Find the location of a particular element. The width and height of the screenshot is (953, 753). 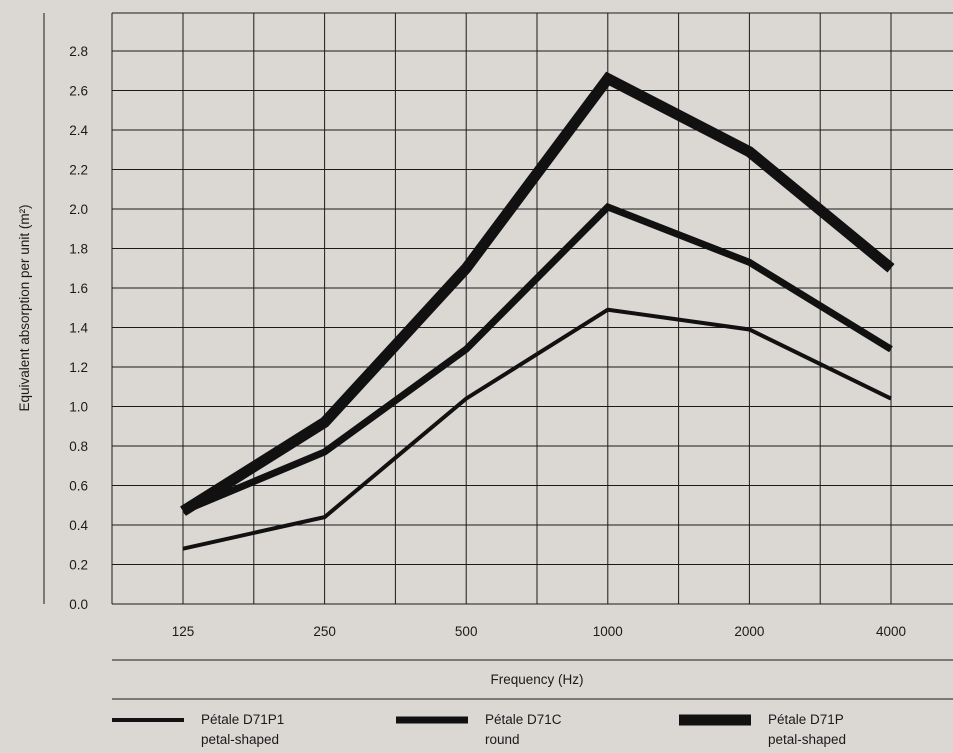

x-tick-label: 250 is located at coordinates (324, 631).